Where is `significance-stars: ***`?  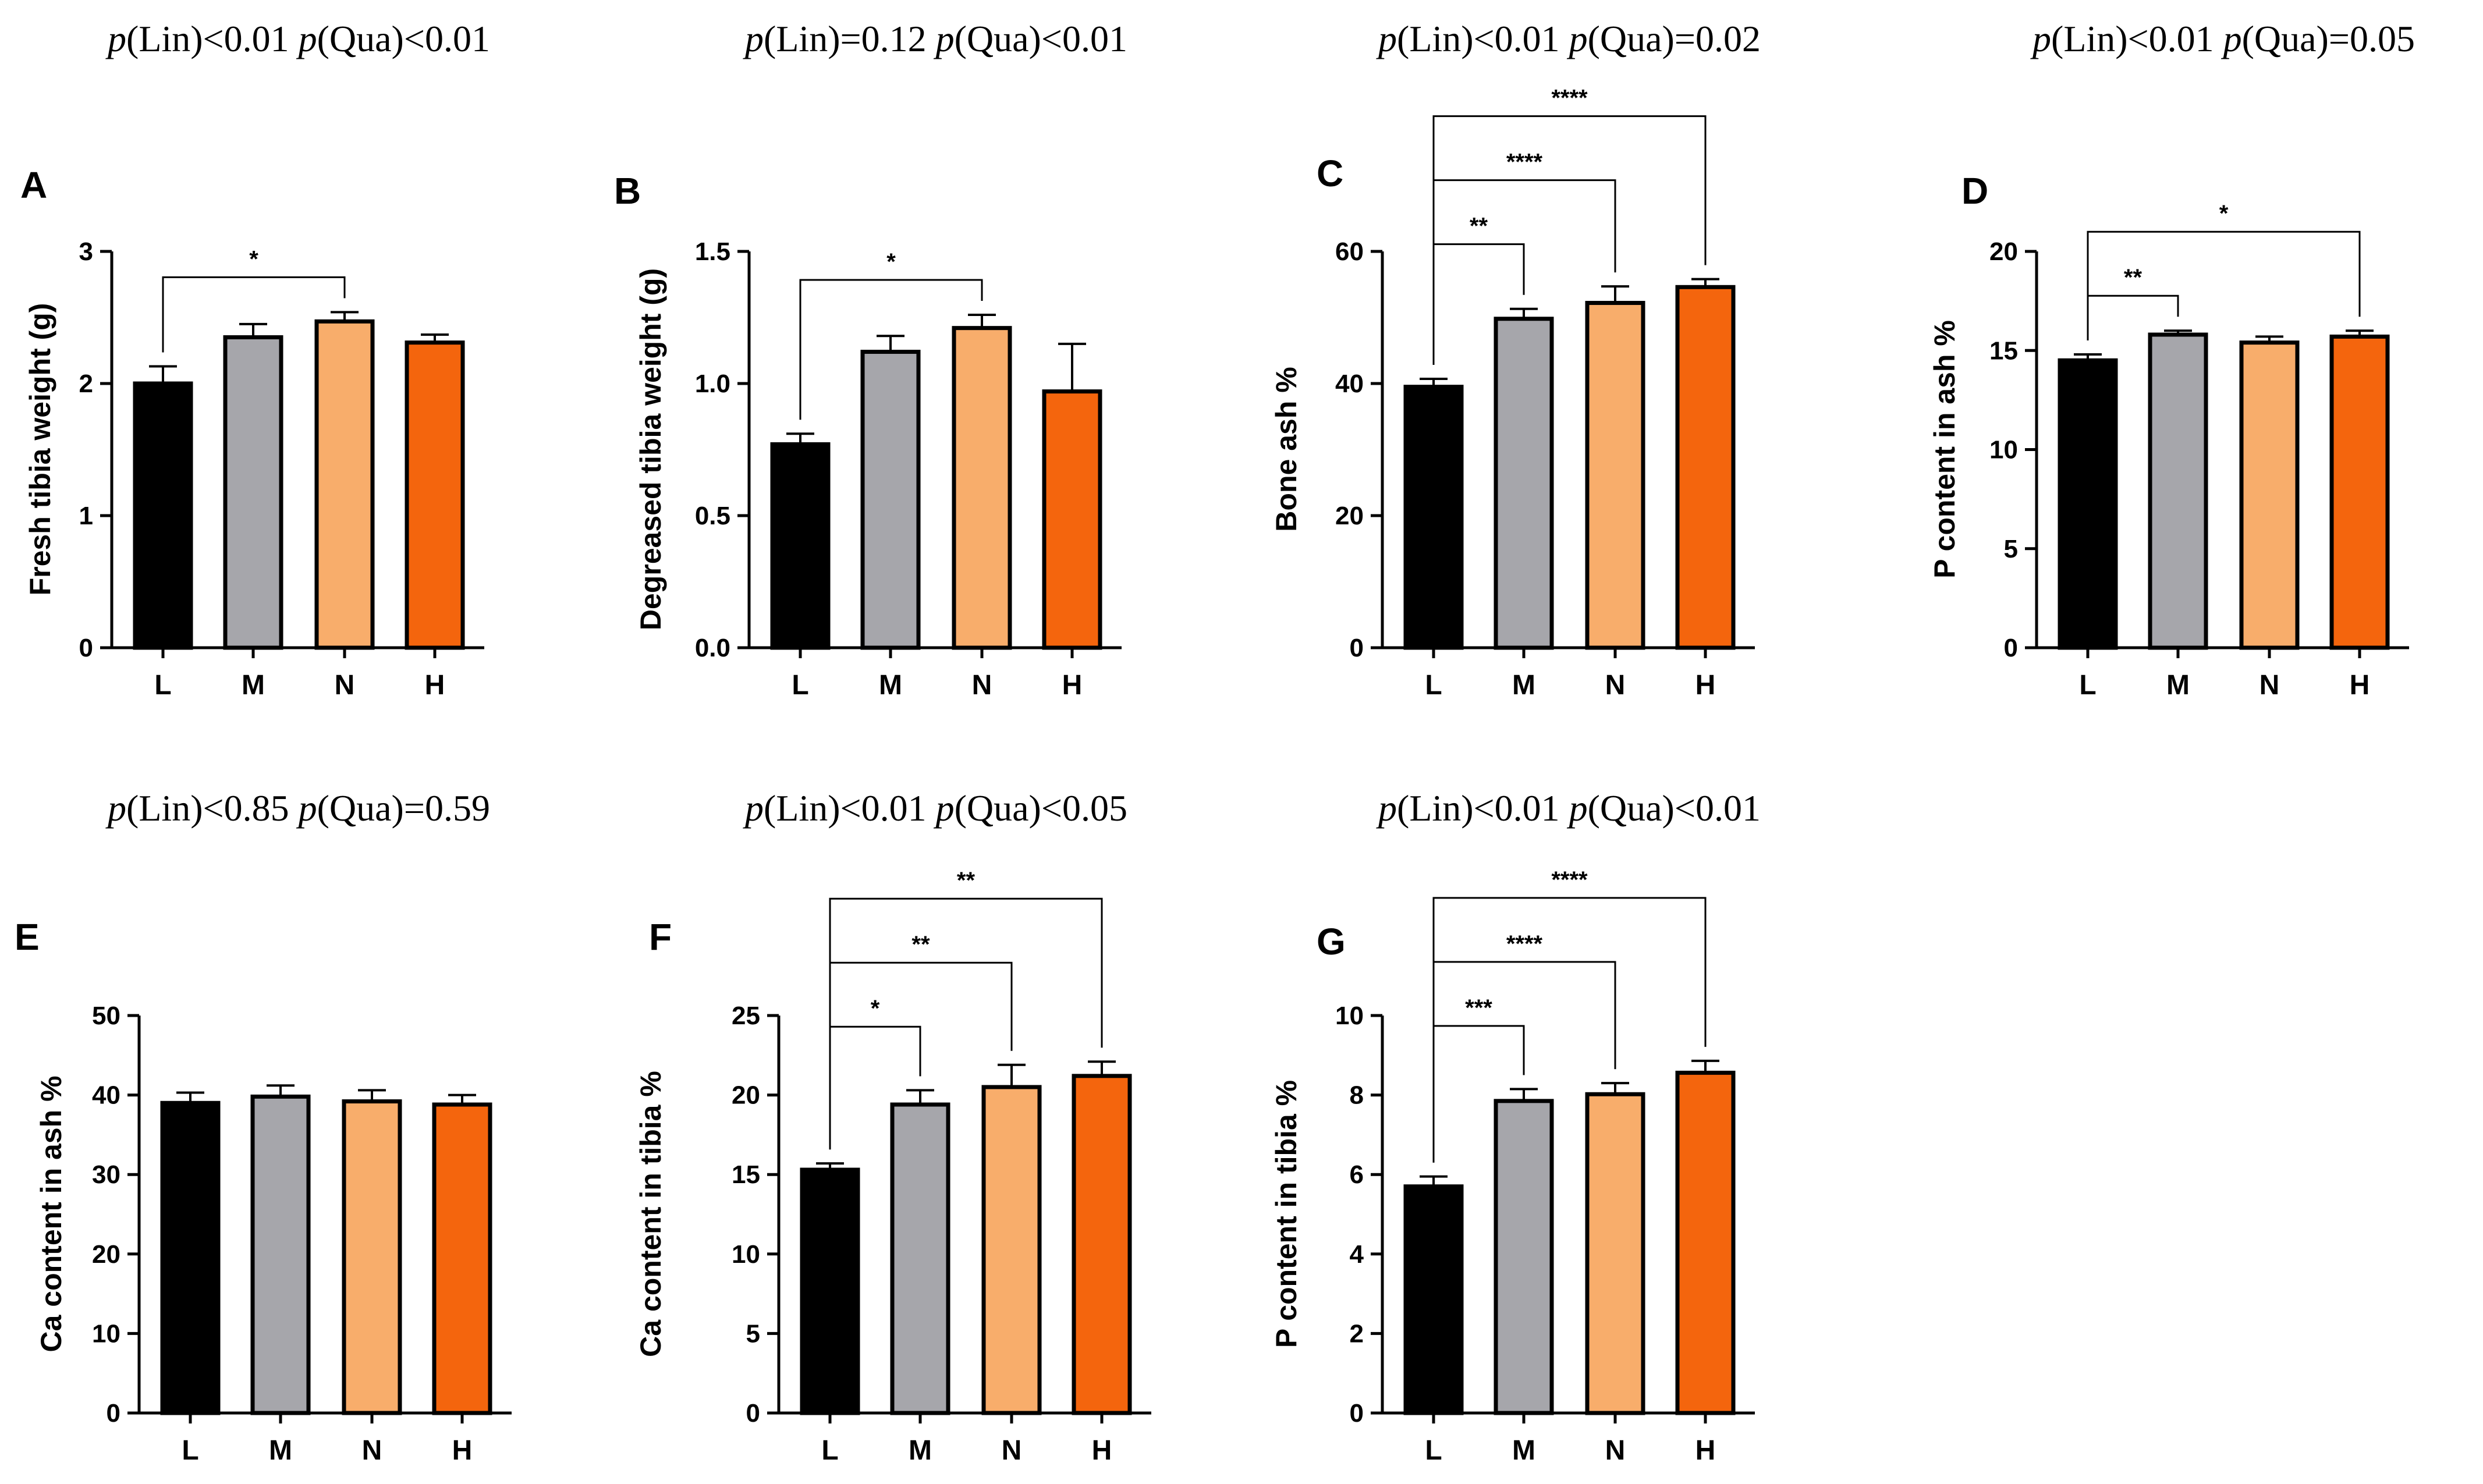
significance-stars: *** is located at coordinates (1478, 1008).